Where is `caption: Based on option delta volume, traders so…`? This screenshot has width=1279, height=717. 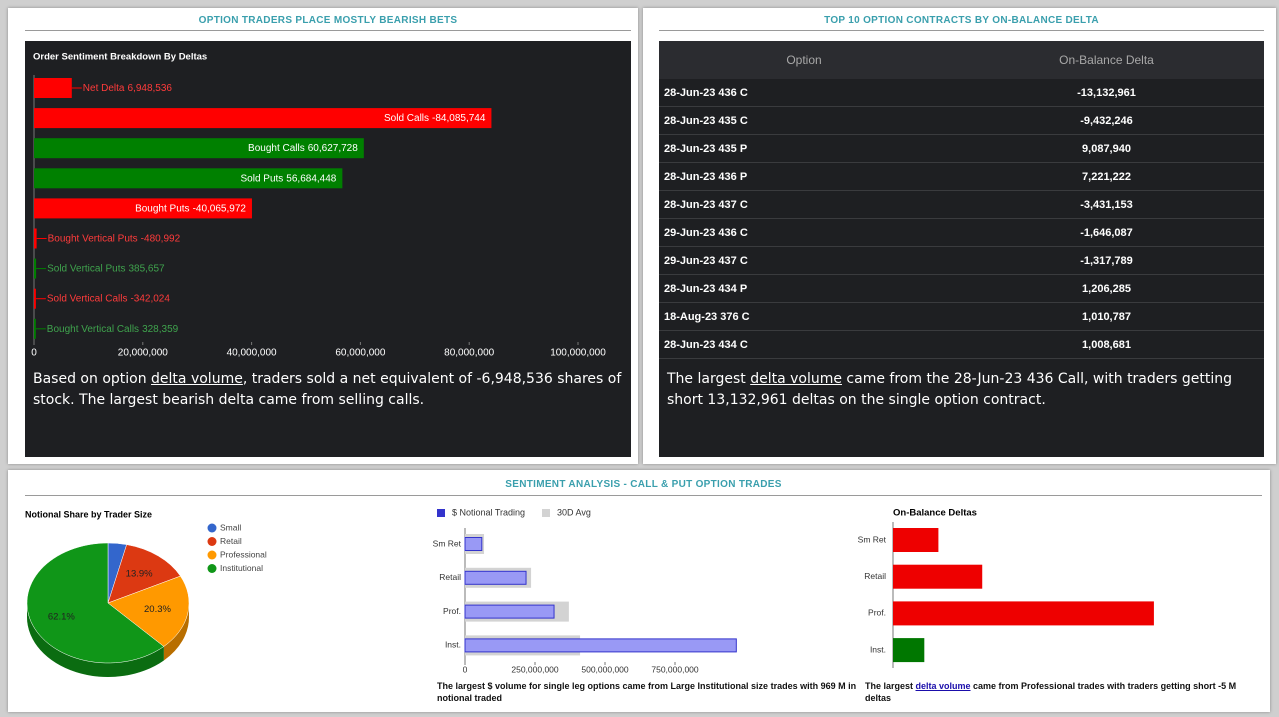
caption: Based on option delta volume, traders so… is located at coordinates (328, 390).